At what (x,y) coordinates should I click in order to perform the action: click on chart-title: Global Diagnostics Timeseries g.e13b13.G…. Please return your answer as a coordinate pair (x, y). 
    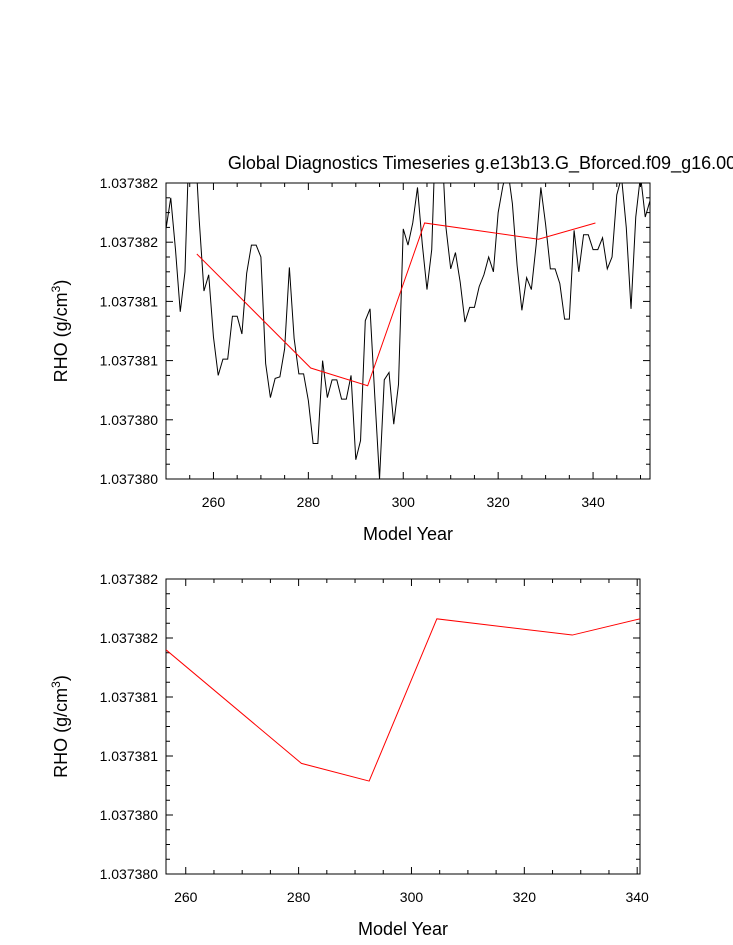
    Looking at the image, I should click on (480, 163).